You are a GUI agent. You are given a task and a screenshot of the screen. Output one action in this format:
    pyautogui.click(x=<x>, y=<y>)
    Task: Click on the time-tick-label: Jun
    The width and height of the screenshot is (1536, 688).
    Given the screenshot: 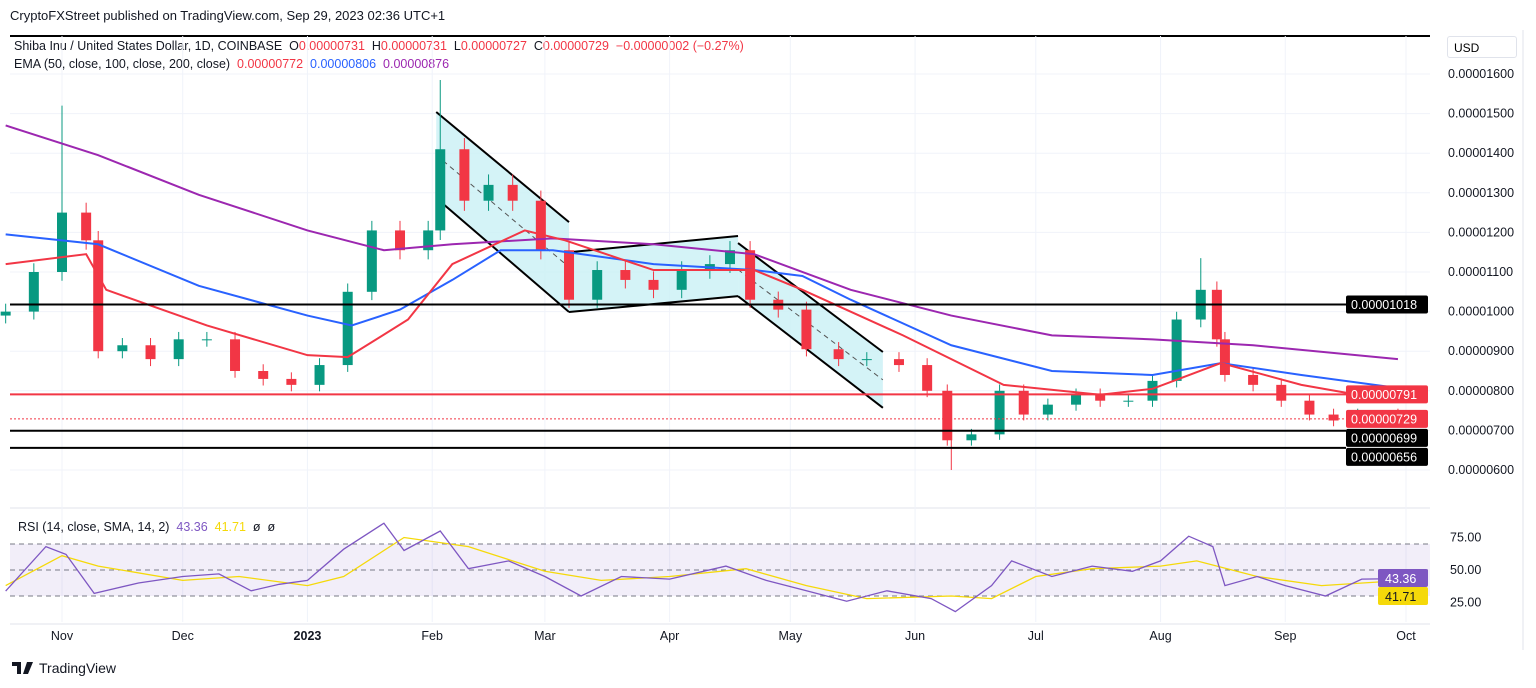 What is the action you would take?
    pyautogui.click(x=915, y=636)
    